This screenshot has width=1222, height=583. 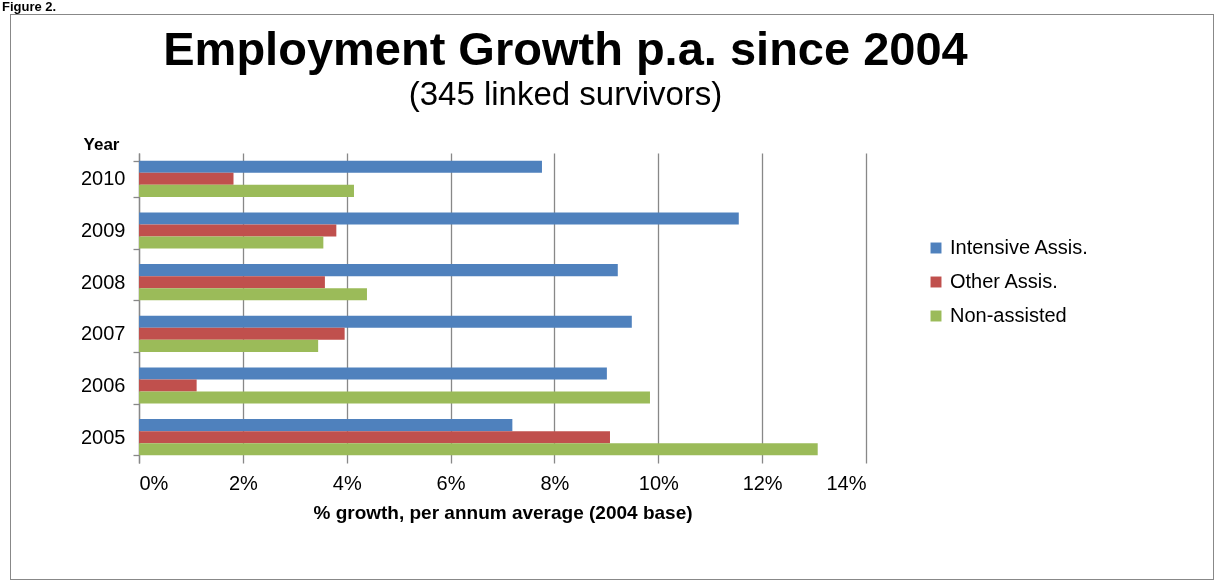 I want to click on y-tick-label: 2010, so click(x=103, y=178).